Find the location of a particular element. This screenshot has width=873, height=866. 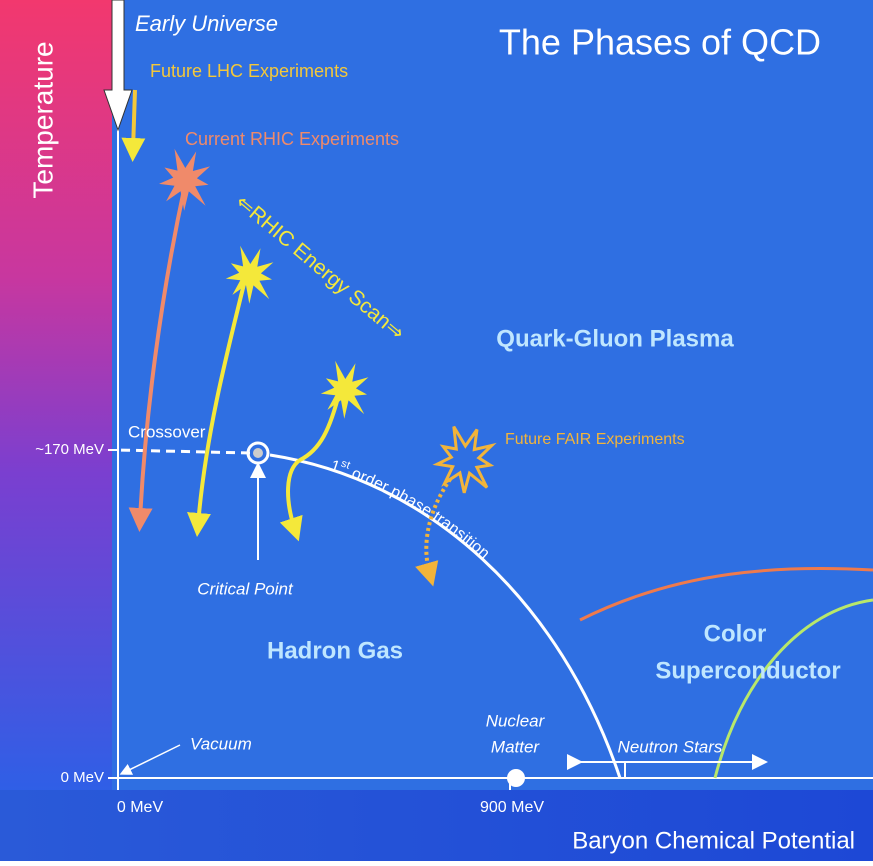

x-tick-label: 900 MeV is located at coordinates (512, 807).